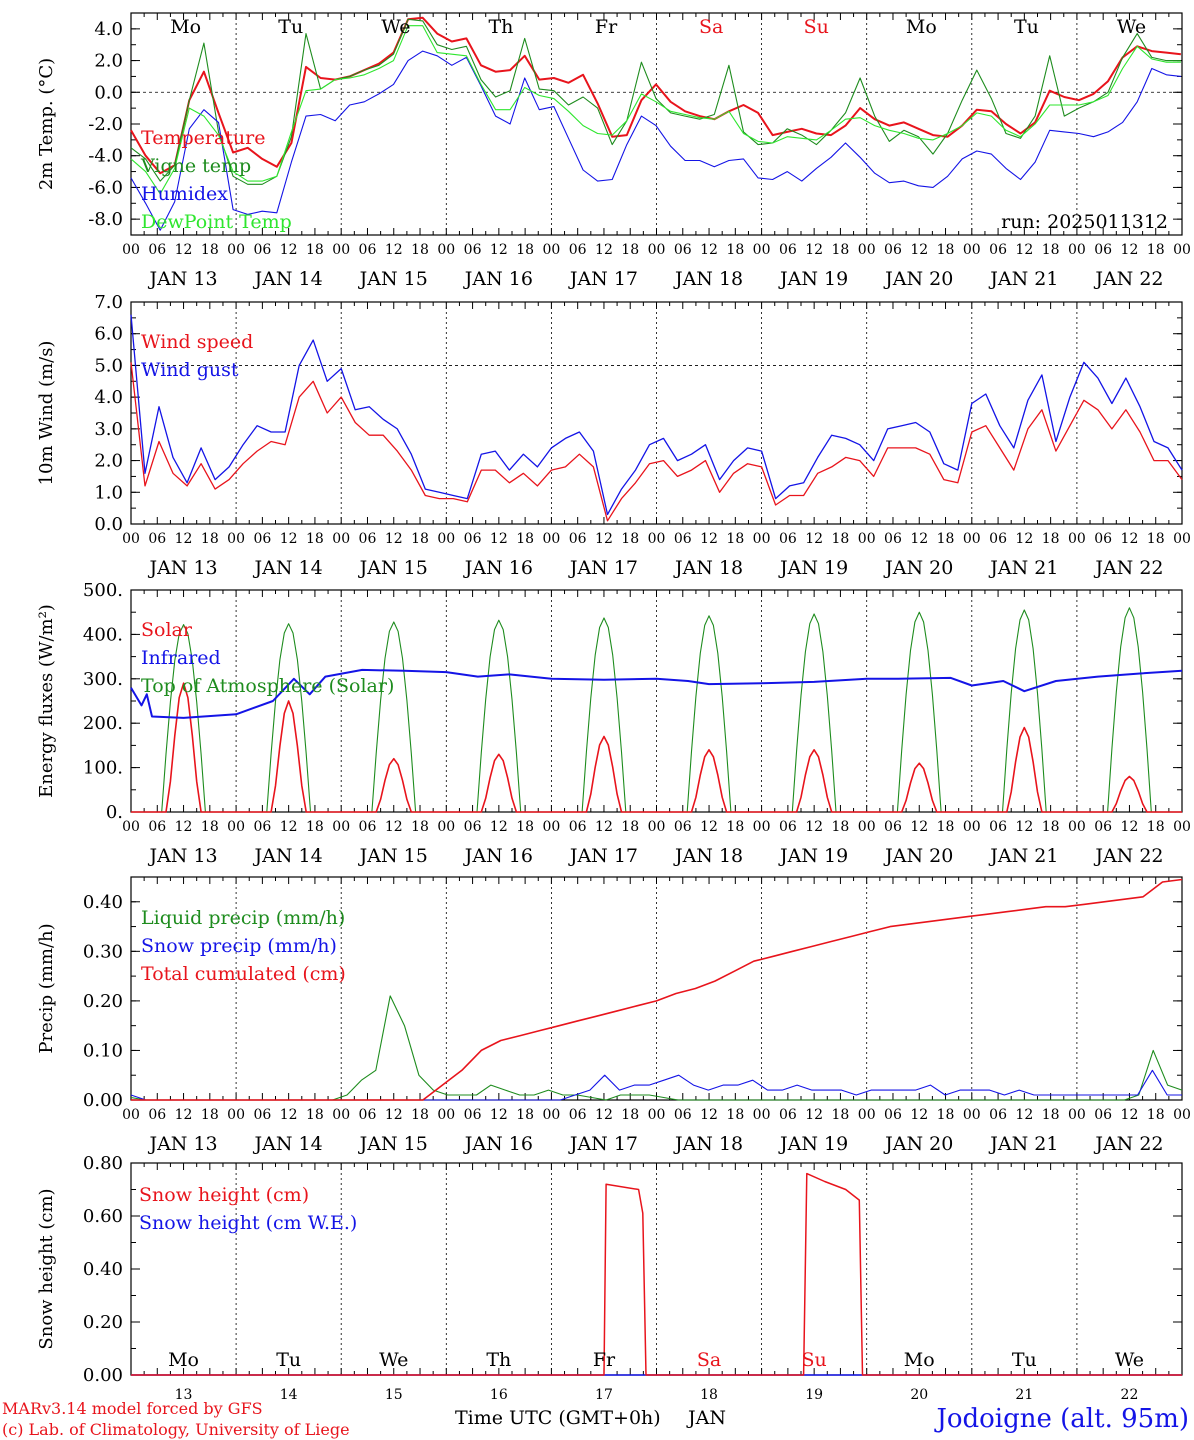  Describe the element at coordinates (46, 988) in the screenshot. I see `y-axis-label: Precip (mm/h)` at that location.